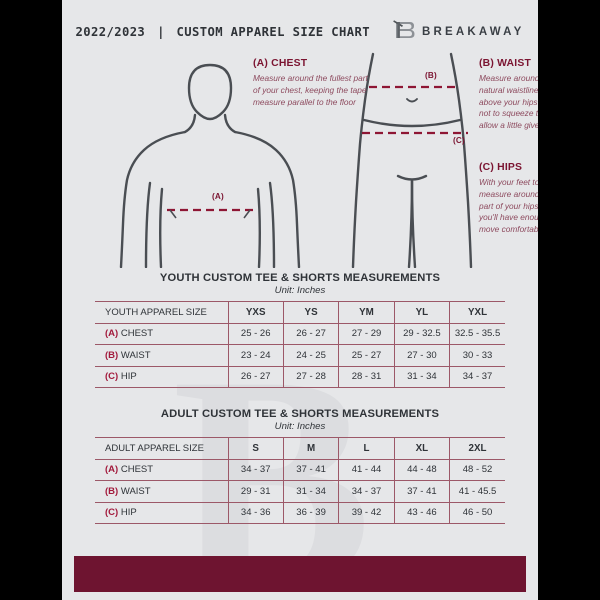 The width and height of the screenshot is (600, 600). What do you see at coordinates (300, 426) in the screenshot?
I see `adult-table-unit: Unit: Inches` at bounding box center [300, 426].